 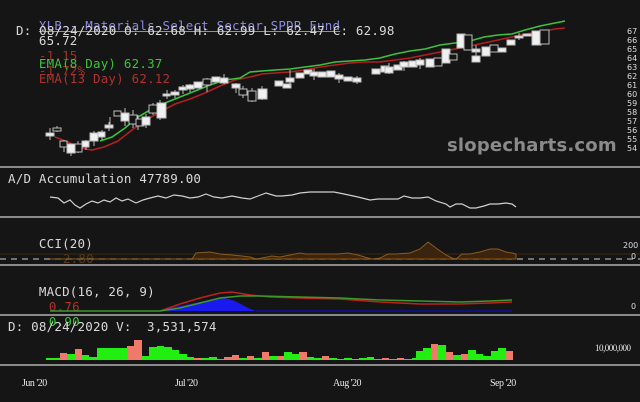 What do you see at coordinates (96, 291) in the screenshot?
I see `macd-label: MACD(16, 26, 9)` at bounding box center [96, 291].